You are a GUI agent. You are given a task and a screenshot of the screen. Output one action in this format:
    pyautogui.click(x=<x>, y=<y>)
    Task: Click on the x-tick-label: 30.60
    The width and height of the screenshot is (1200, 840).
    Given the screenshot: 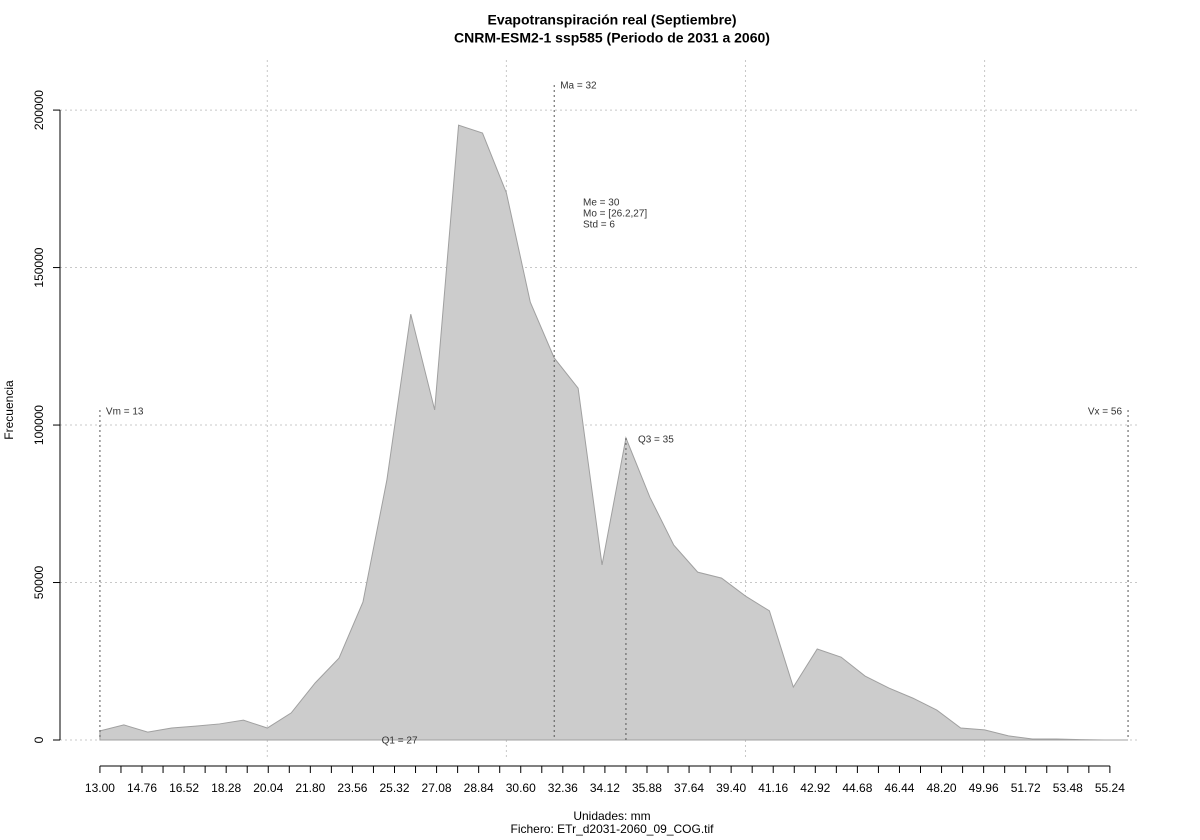 What is the action you would take?
    pyautogui.click(x=521, y=788)
    